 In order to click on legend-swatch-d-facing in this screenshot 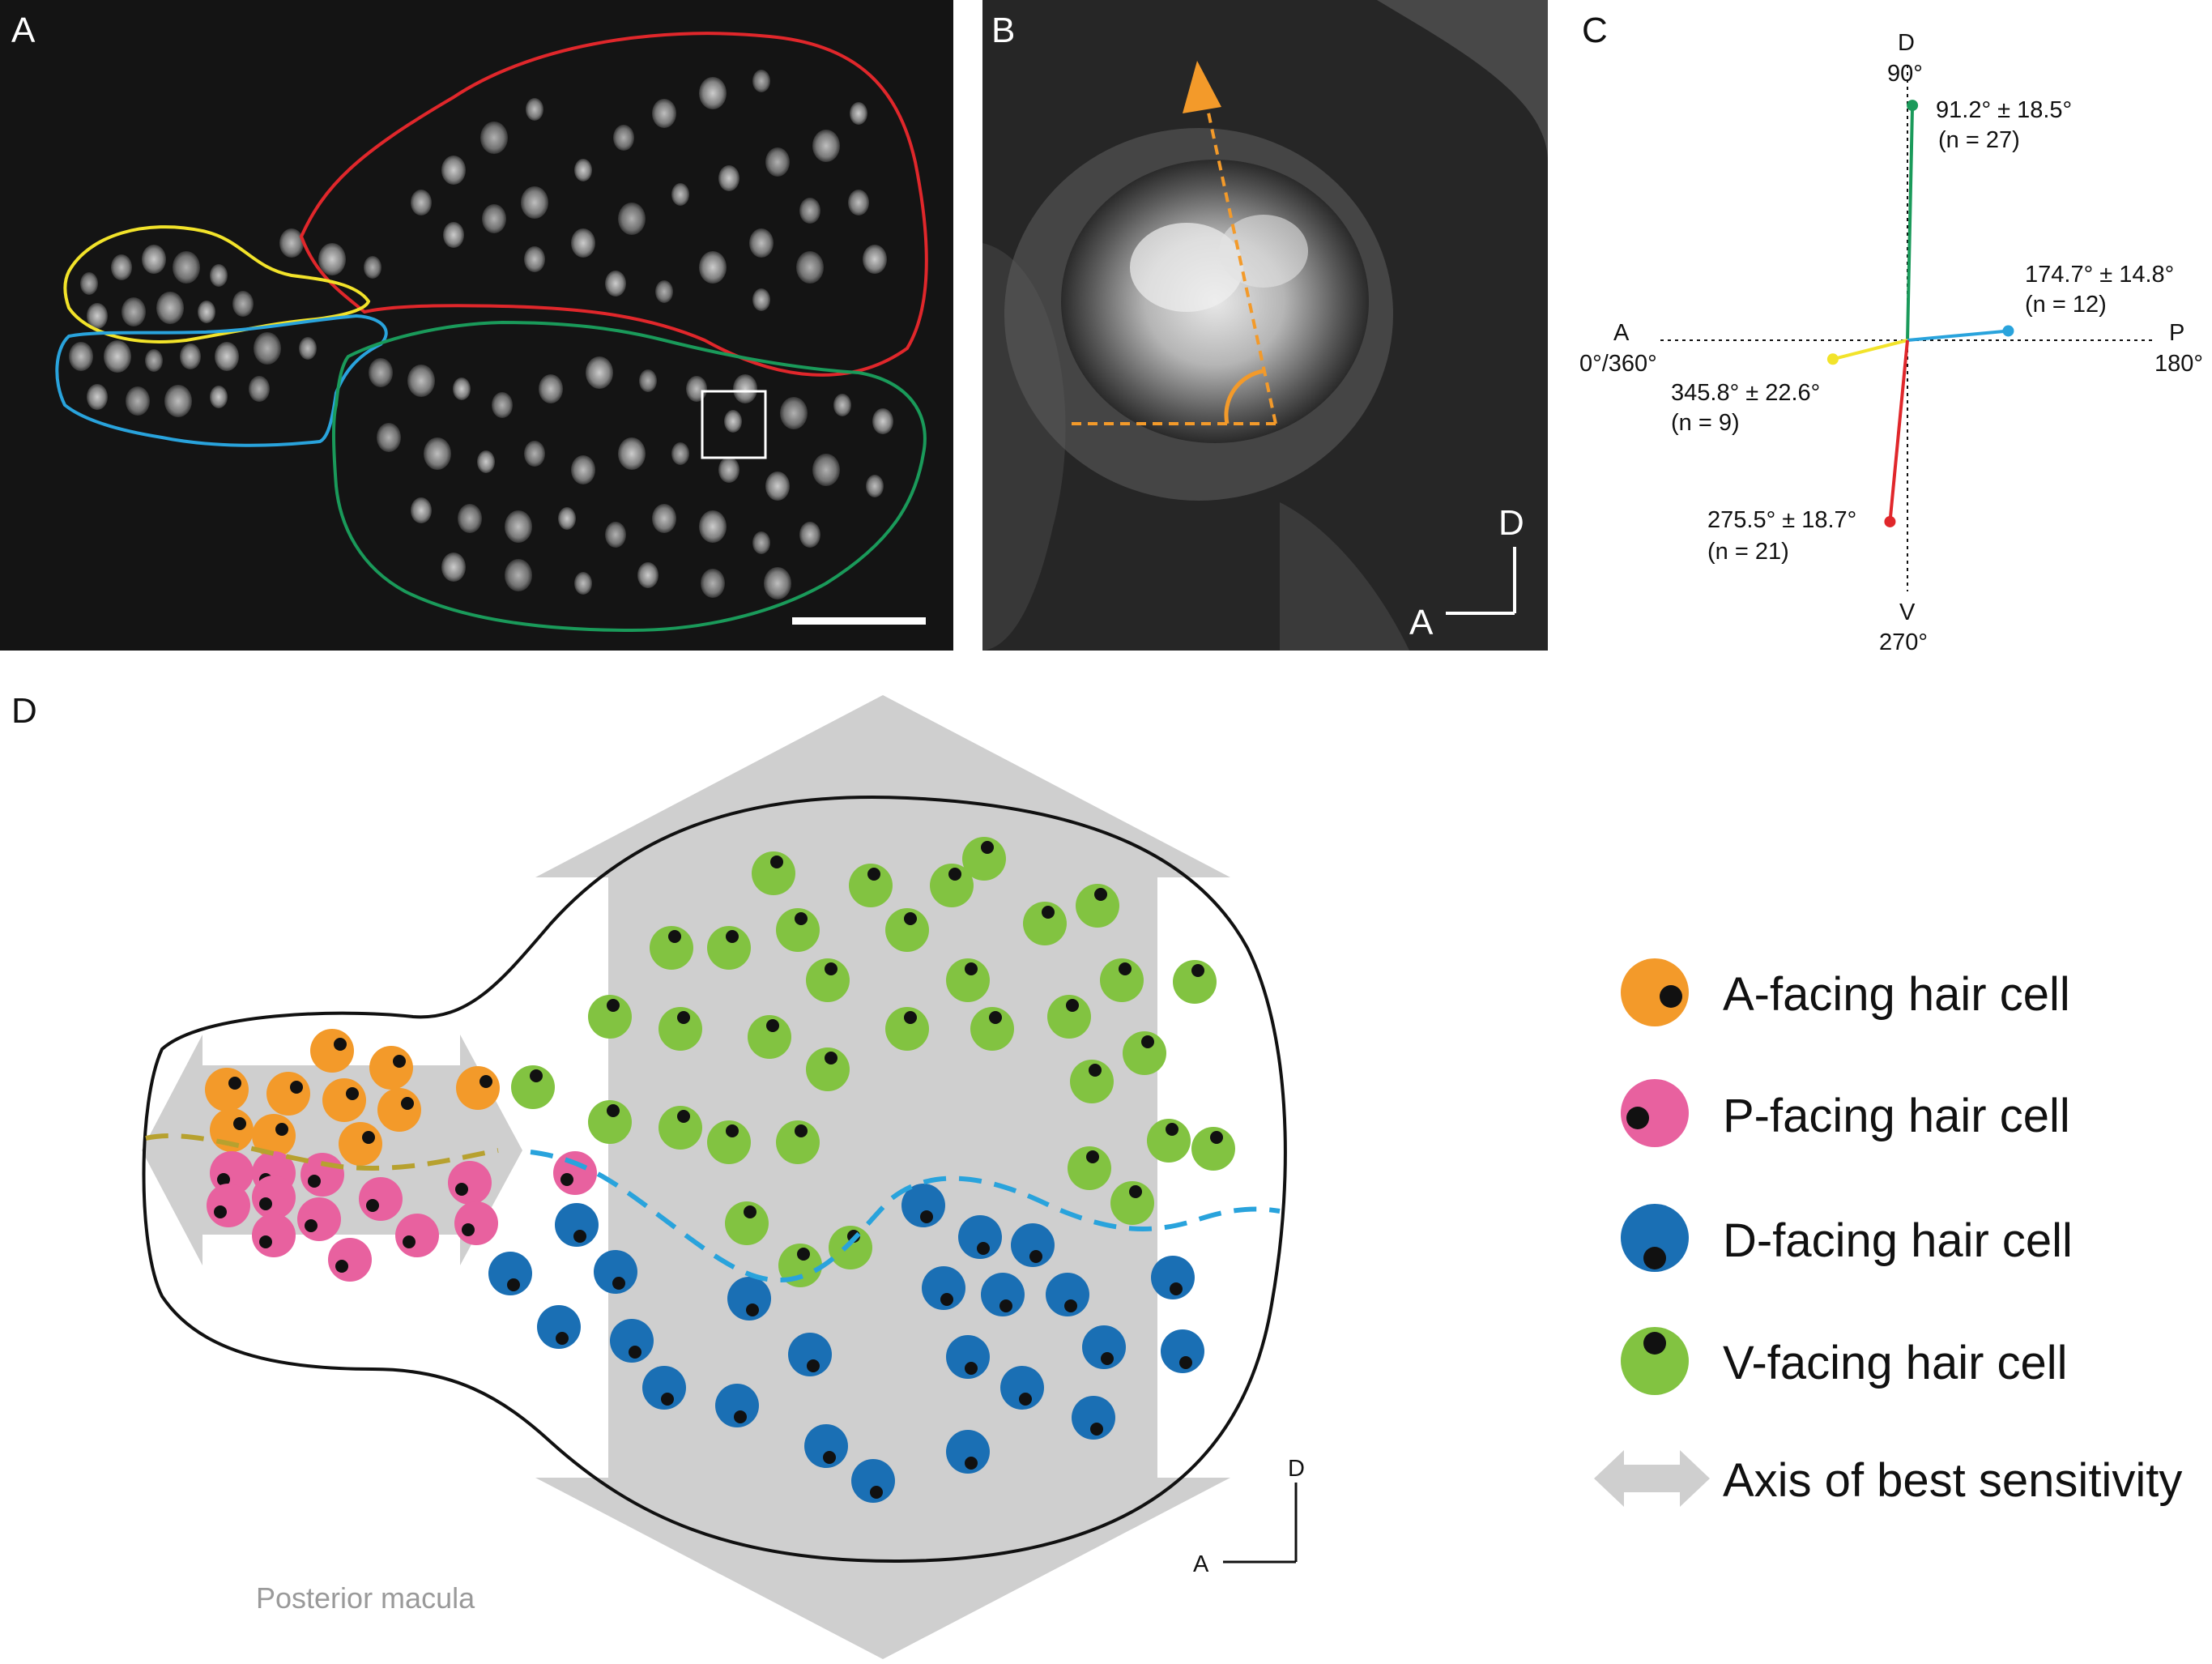, I will do `click(1655, 1238)`.